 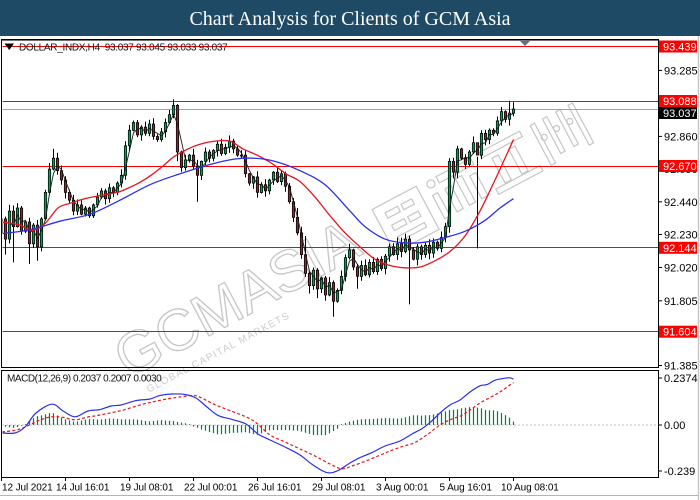 What do you see at coordinates (681, 137) in the screenshot?
I see `svg-text: 92.860` at bounding box center [681, 137].